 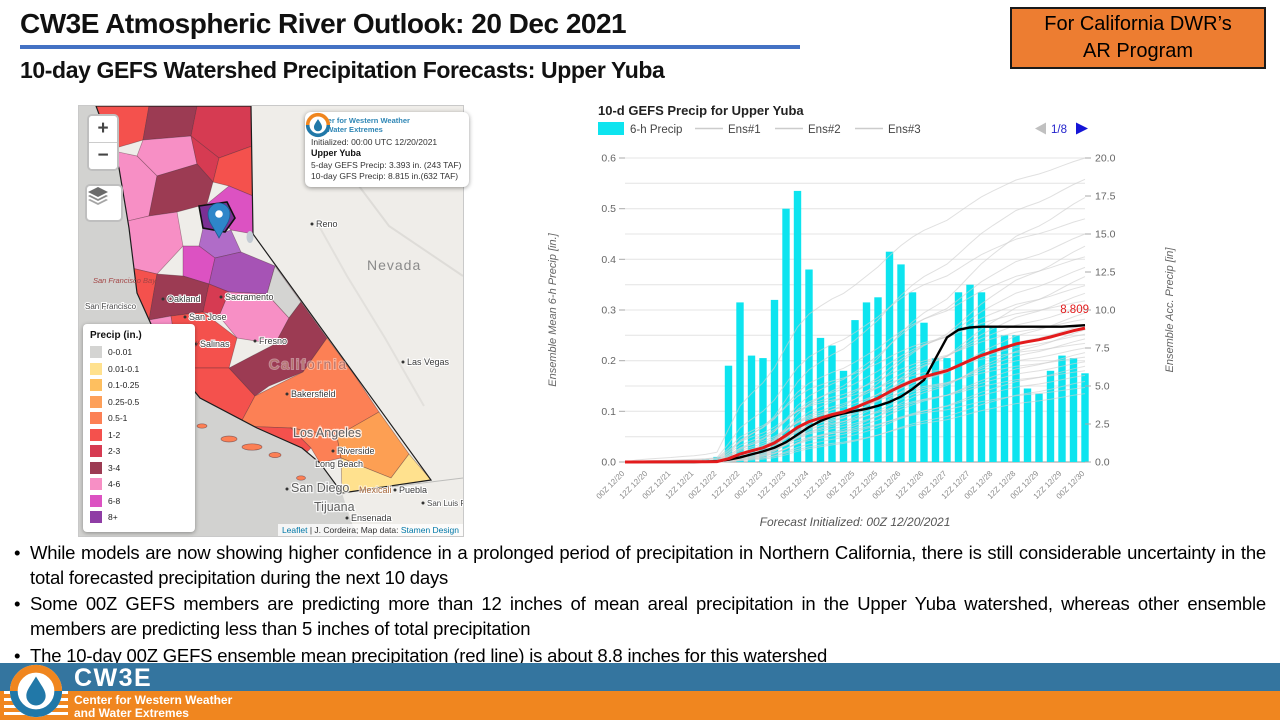 I want to click on legend-label: 2-3, so click(x=114, y=451).